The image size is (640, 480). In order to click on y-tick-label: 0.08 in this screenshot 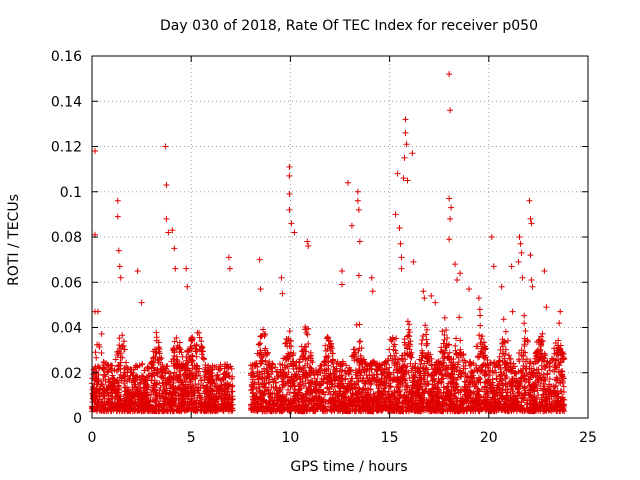, I will do `click(66, 238)`.